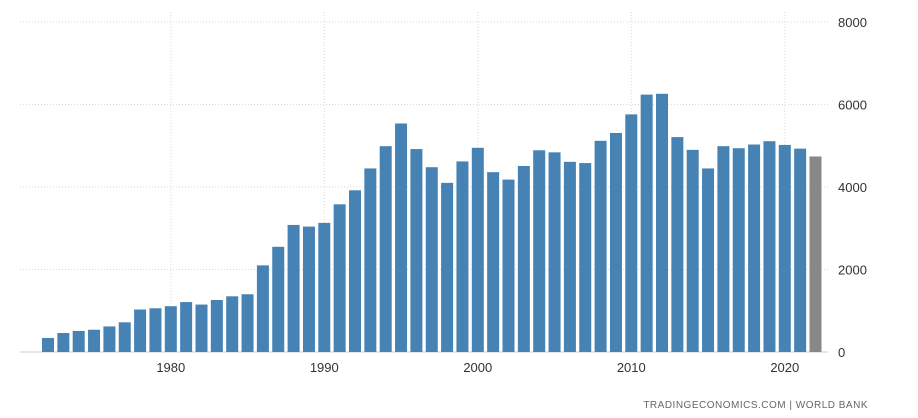 Image resolution: width=918 pixels, height=418 pixels. What do you see at coordinates (631, 367) in the screenshot?
I see `x-tick-label: 2010` at bounding box center [631, 367].